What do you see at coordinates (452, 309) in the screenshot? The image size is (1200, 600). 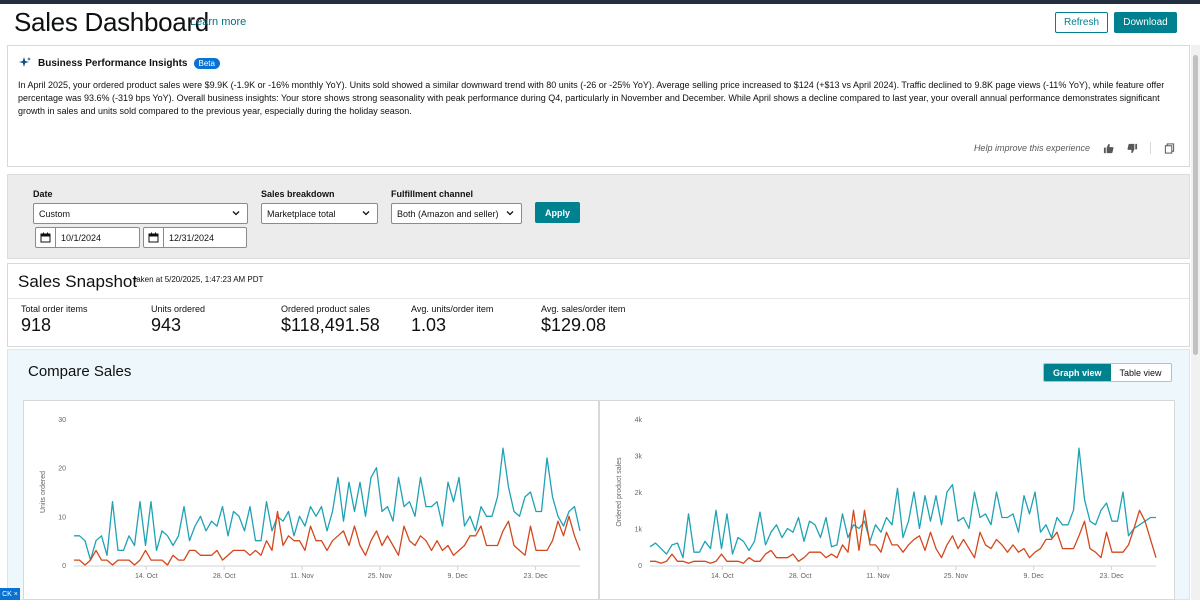 I see `metric-label: Avg. units/order item` at bounding box center [452, 309].